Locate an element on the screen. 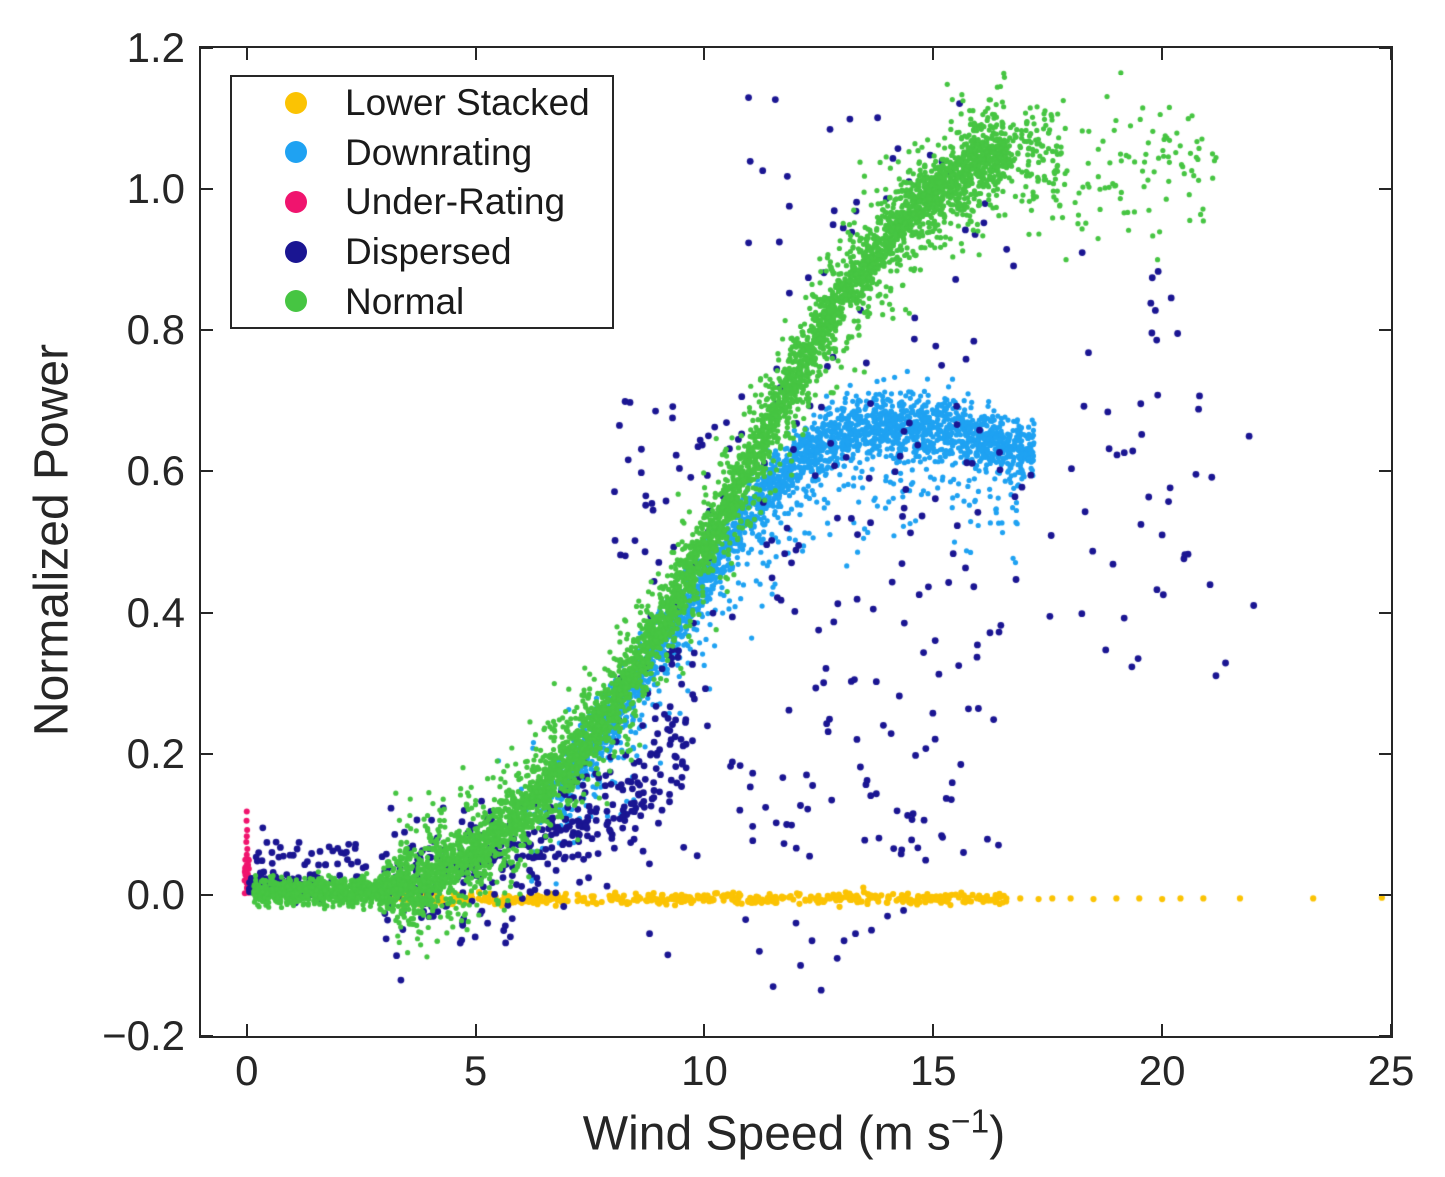 The image size is (1445, 1177). dispersed-marker-icon is located at coordinates (296, 251).